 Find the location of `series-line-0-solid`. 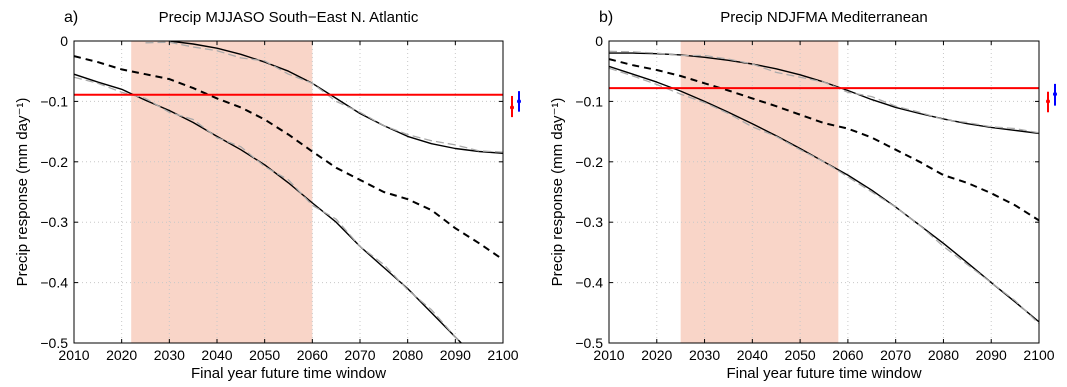

series-line-0-solid is located at coordinates (336, 97).